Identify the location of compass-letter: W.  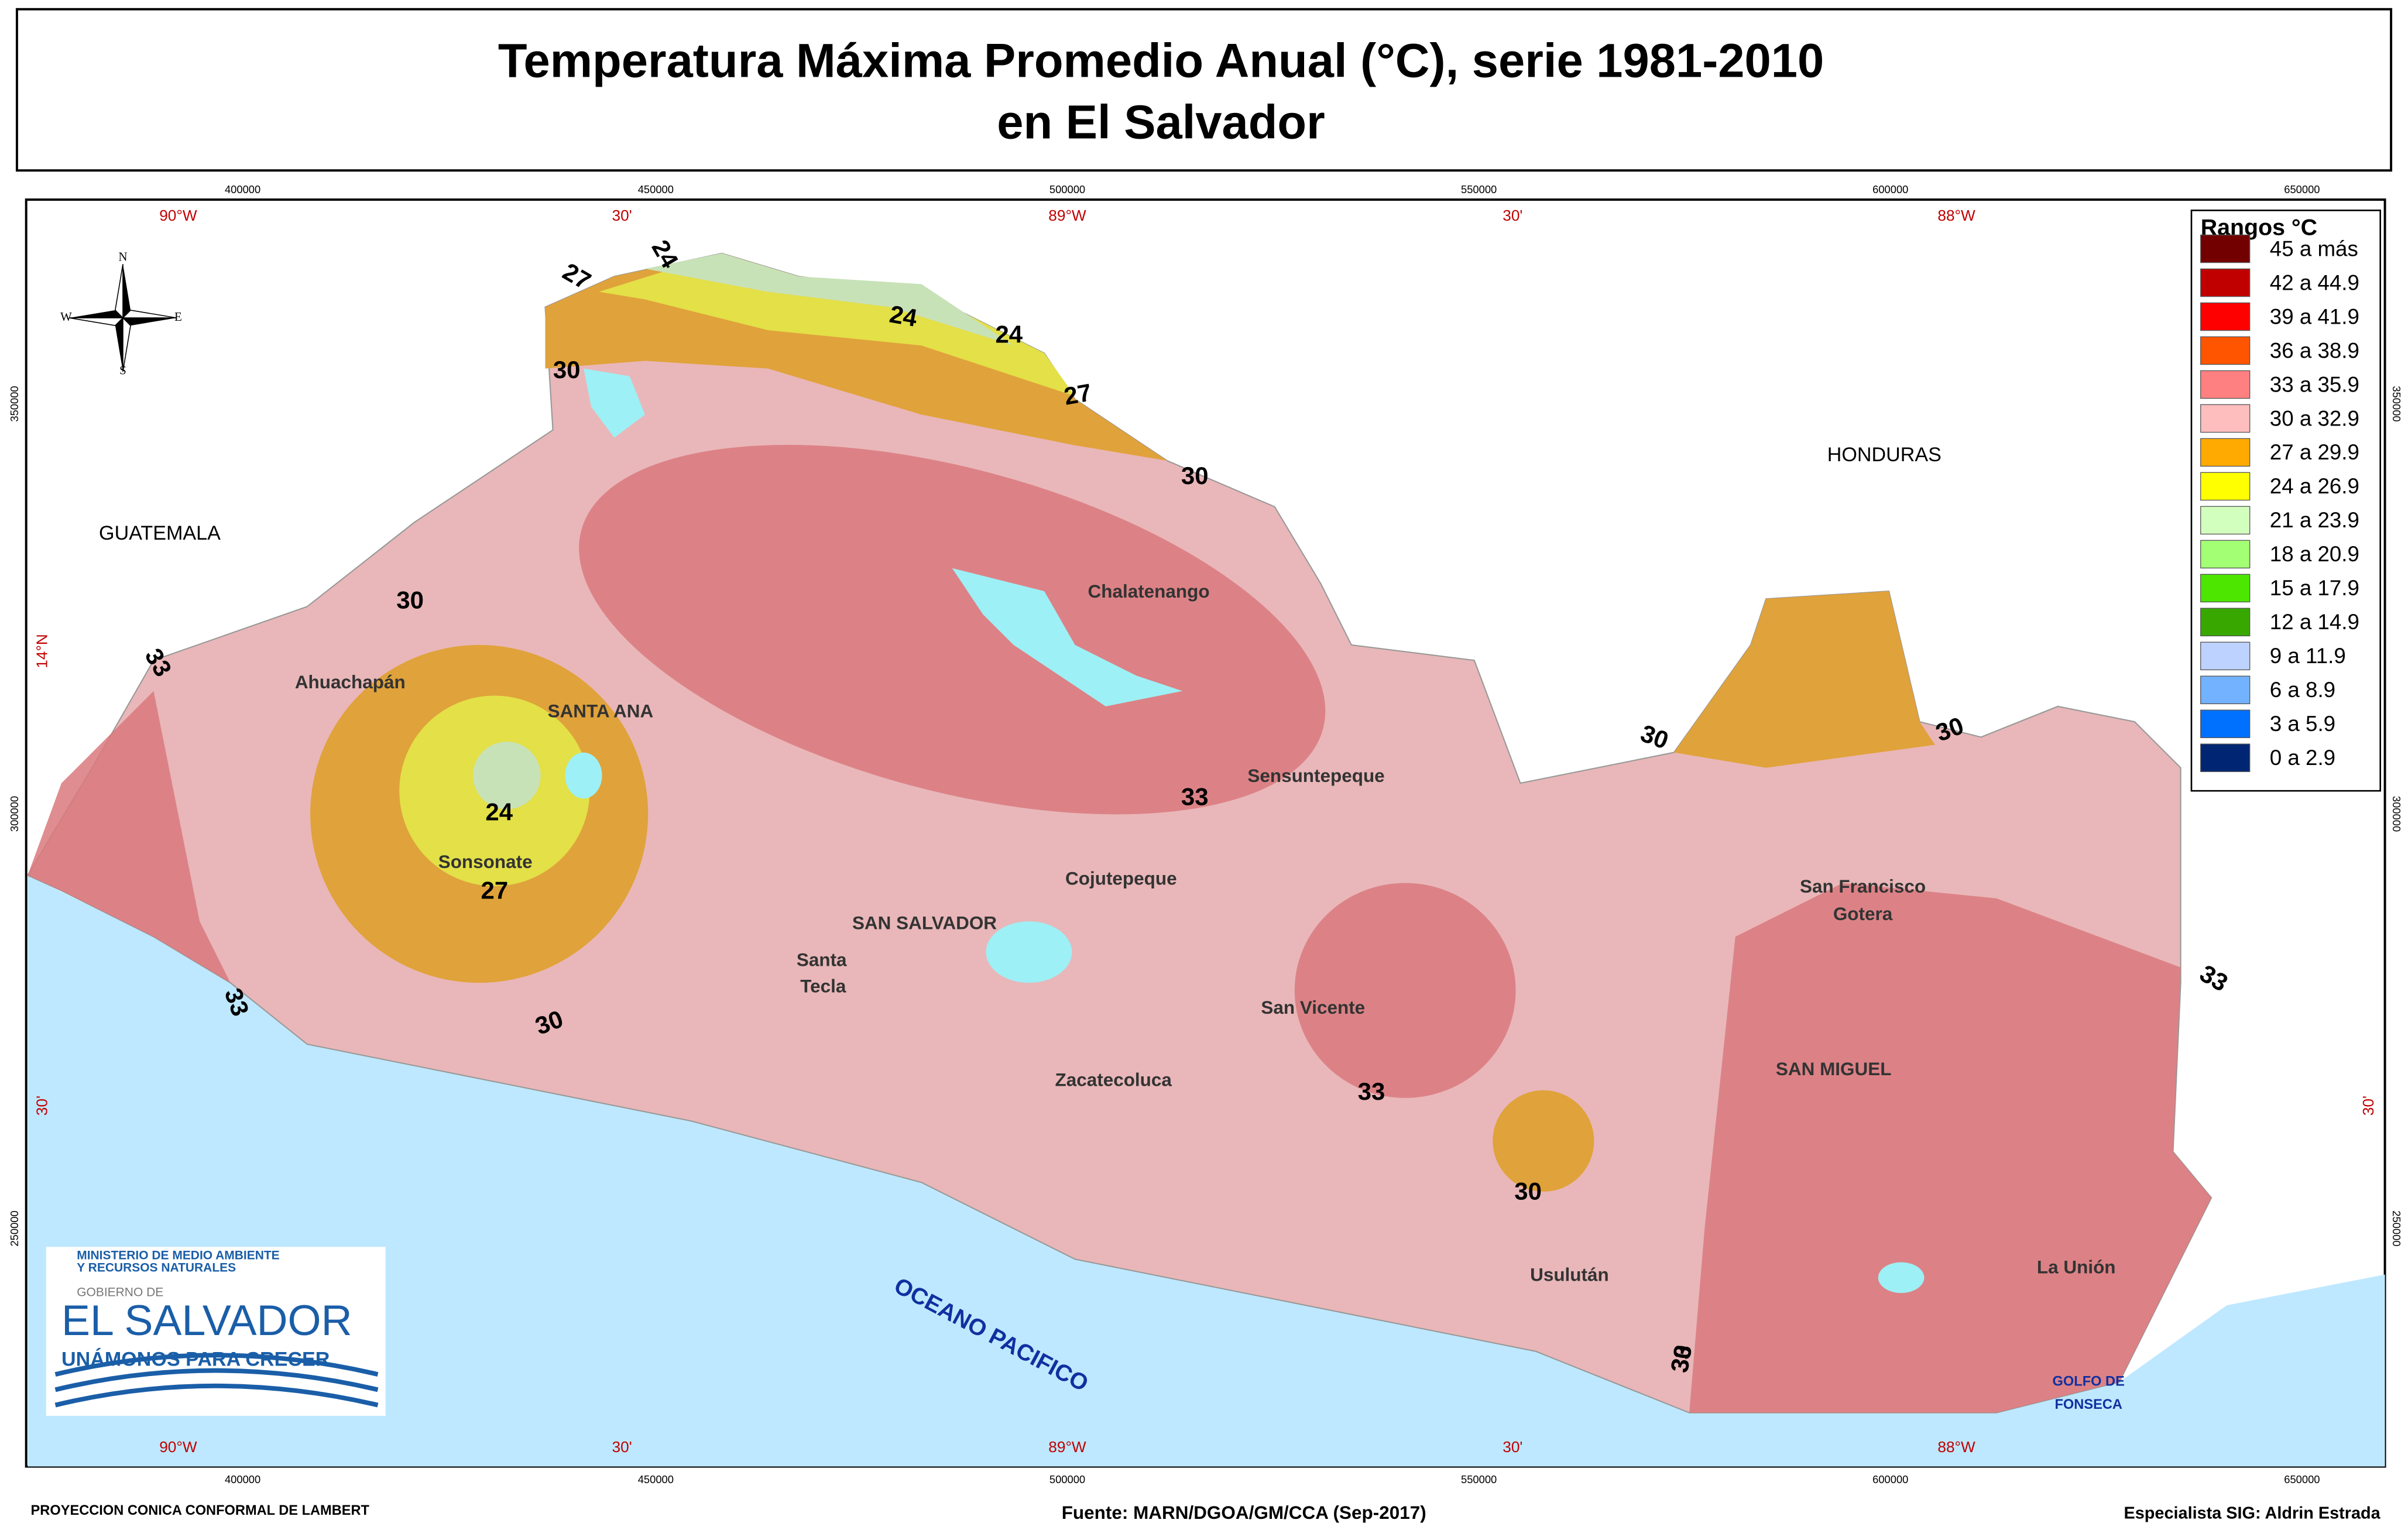
(66, 317).